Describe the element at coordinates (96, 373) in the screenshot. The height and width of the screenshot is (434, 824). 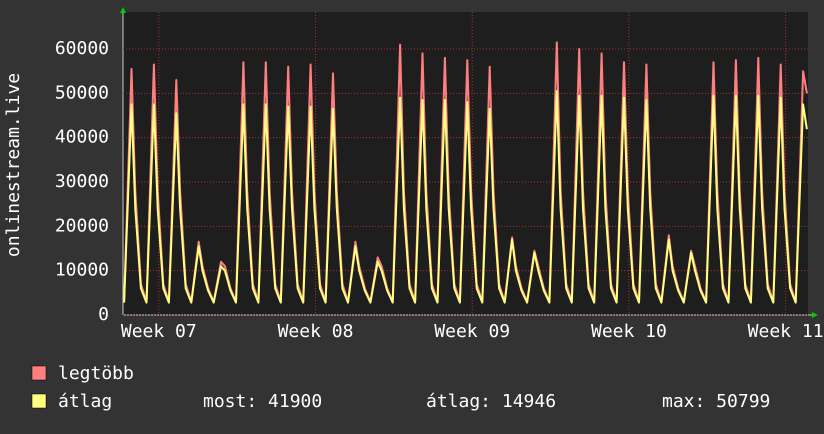
I see `legend-label: legtöbb` at that location.